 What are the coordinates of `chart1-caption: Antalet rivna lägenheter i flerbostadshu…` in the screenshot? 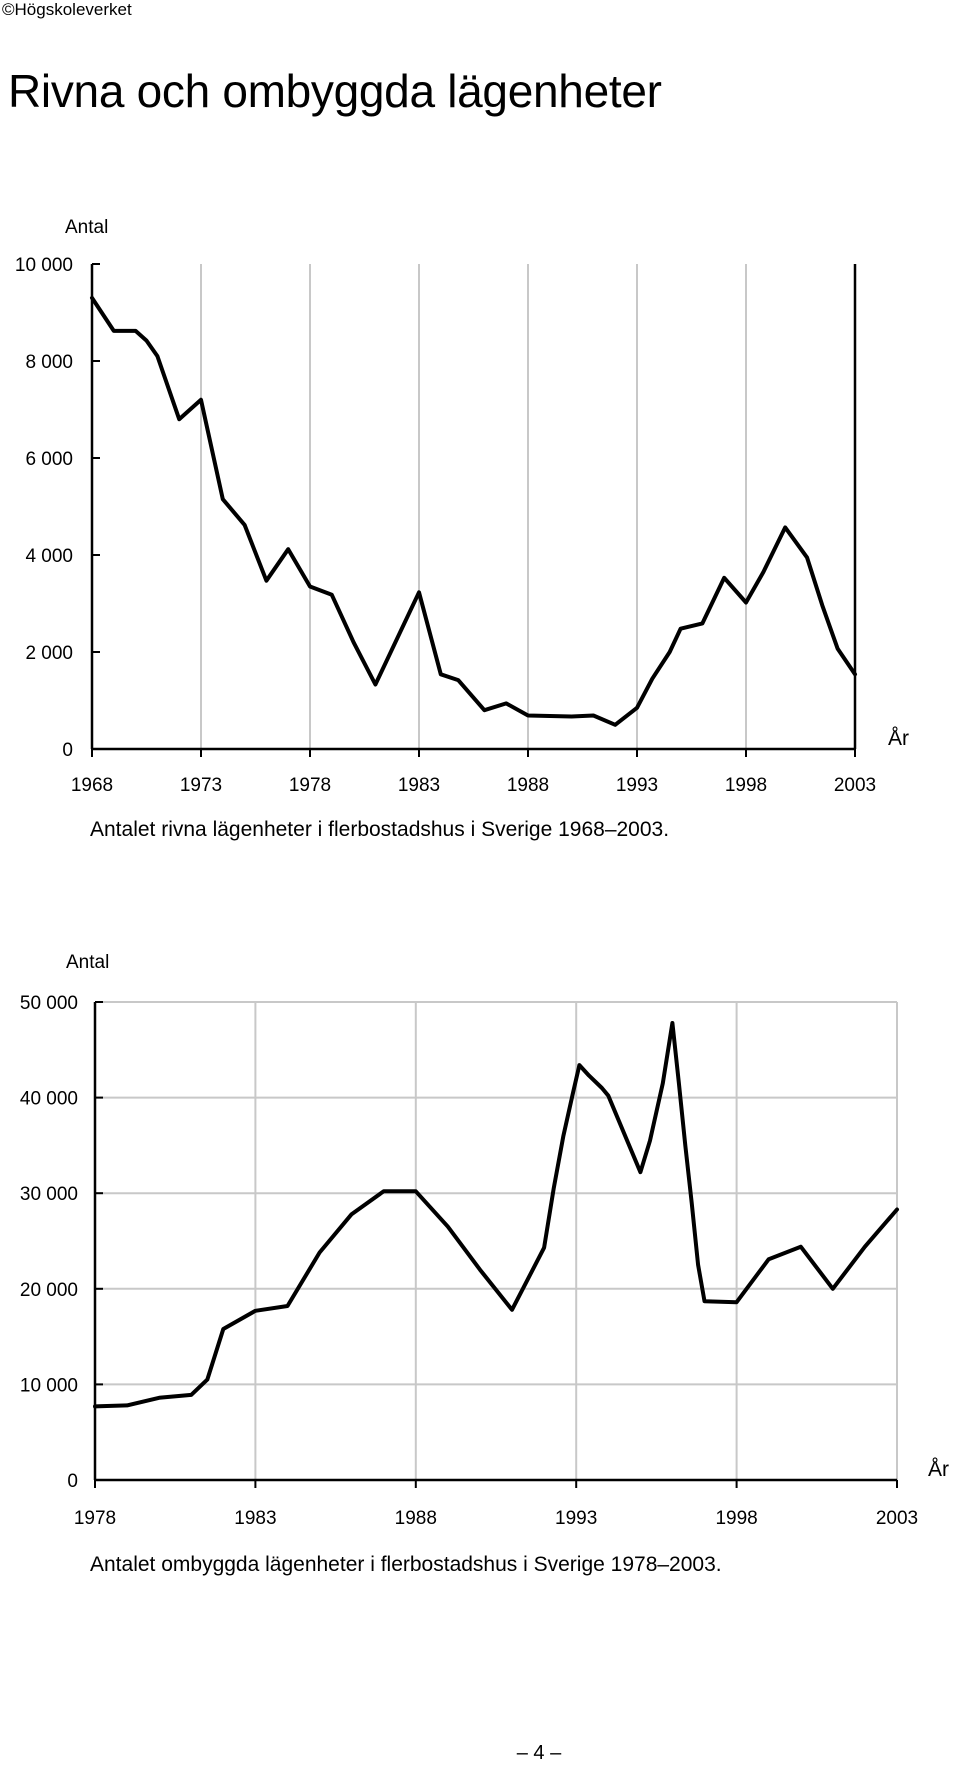 It's located at (380, 829).